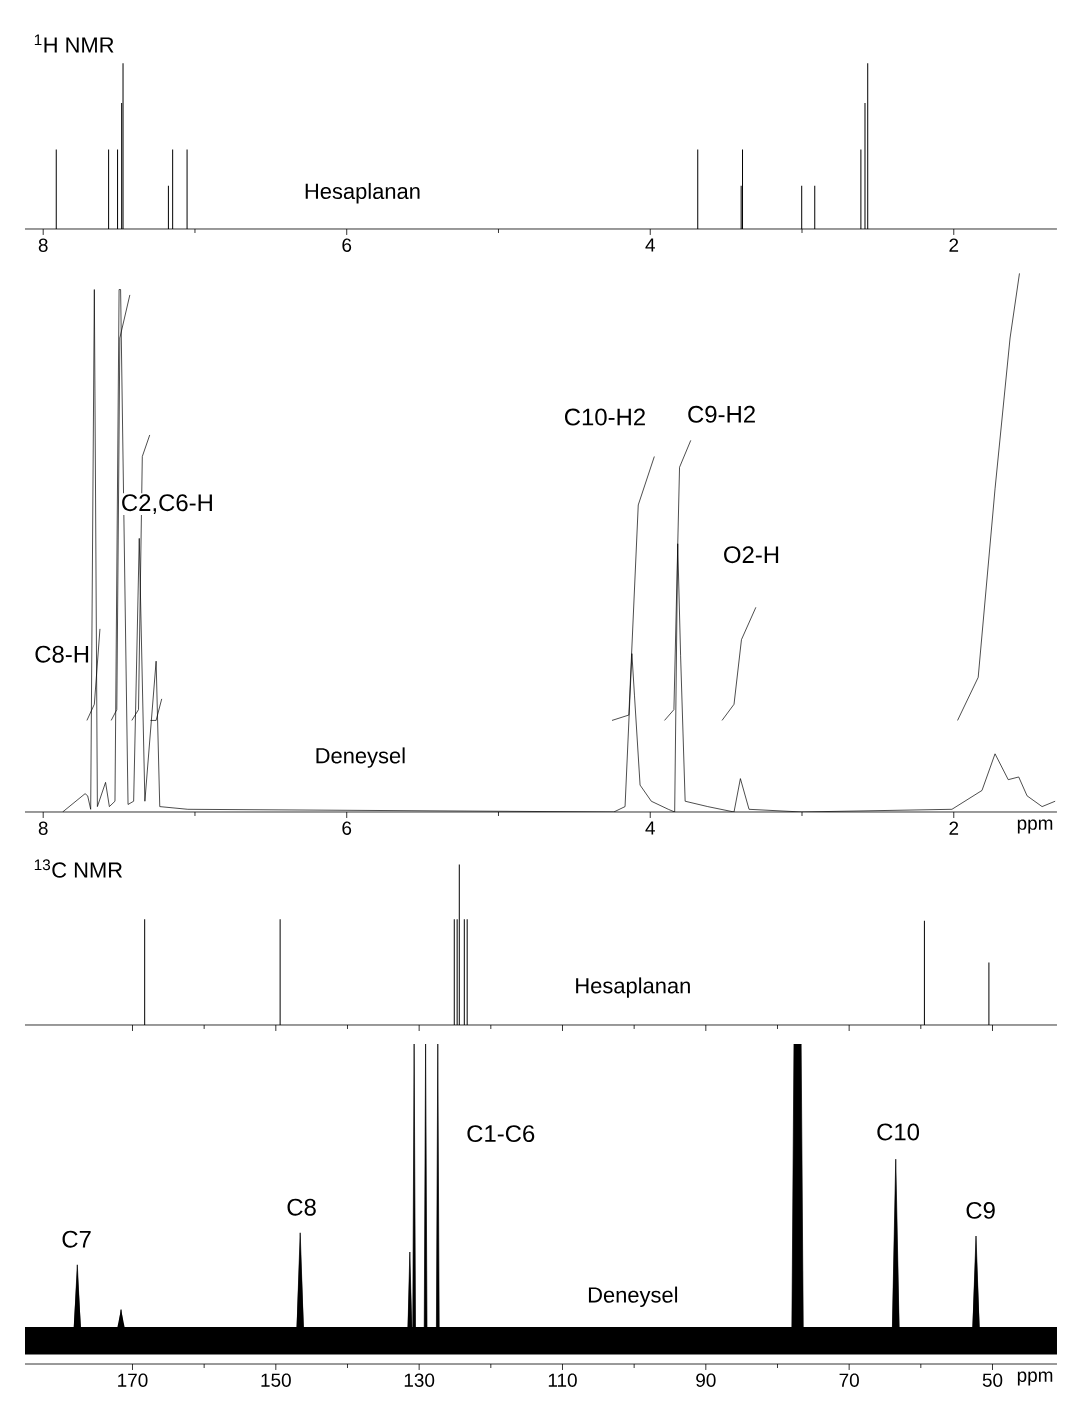 Image resolution: width=1080 pixels, height=1407 pixels. I want to click on x-tick-label: 150, so click(276, 1380).